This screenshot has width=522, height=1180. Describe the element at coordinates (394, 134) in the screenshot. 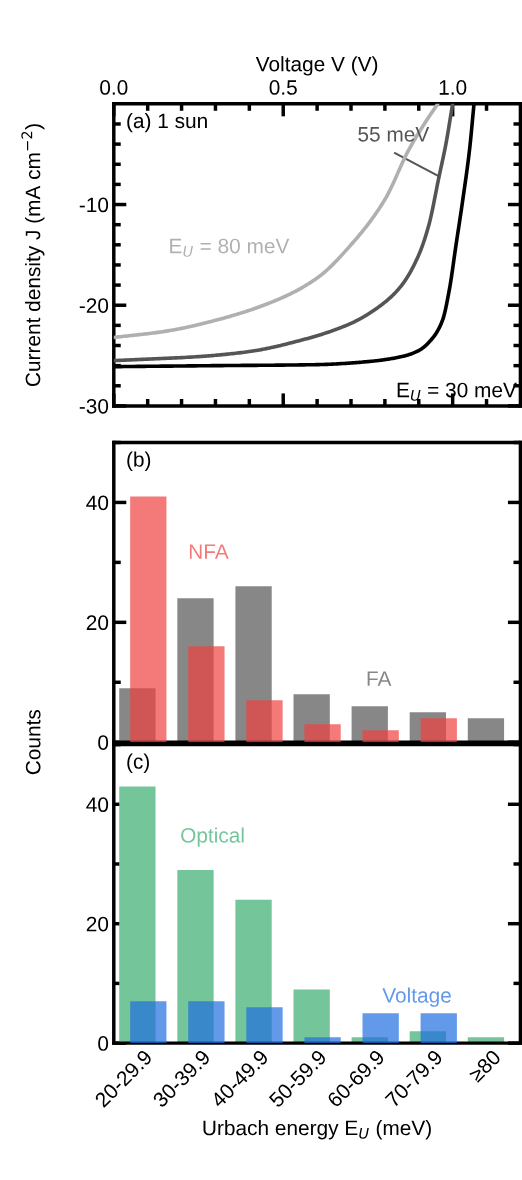

I see `series-label: 55 meV` at that location.